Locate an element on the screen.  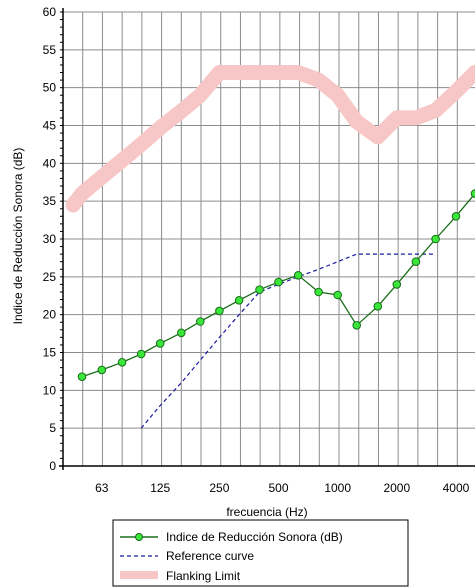
legend-item-series-2: Reference curve is located at coordinates (187, 556).